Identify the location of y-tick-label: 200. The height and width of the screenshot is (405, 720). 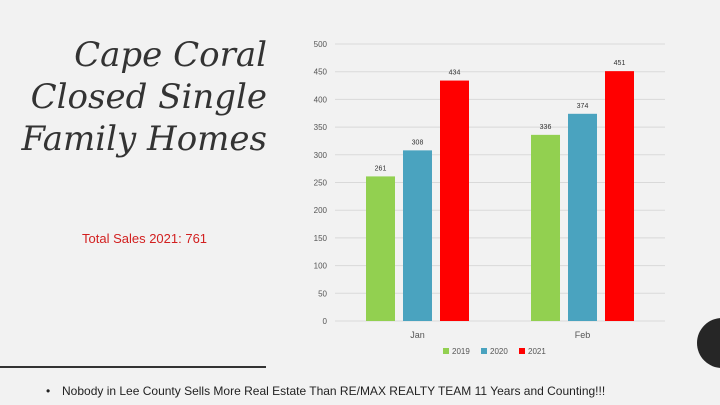
(321, 210).